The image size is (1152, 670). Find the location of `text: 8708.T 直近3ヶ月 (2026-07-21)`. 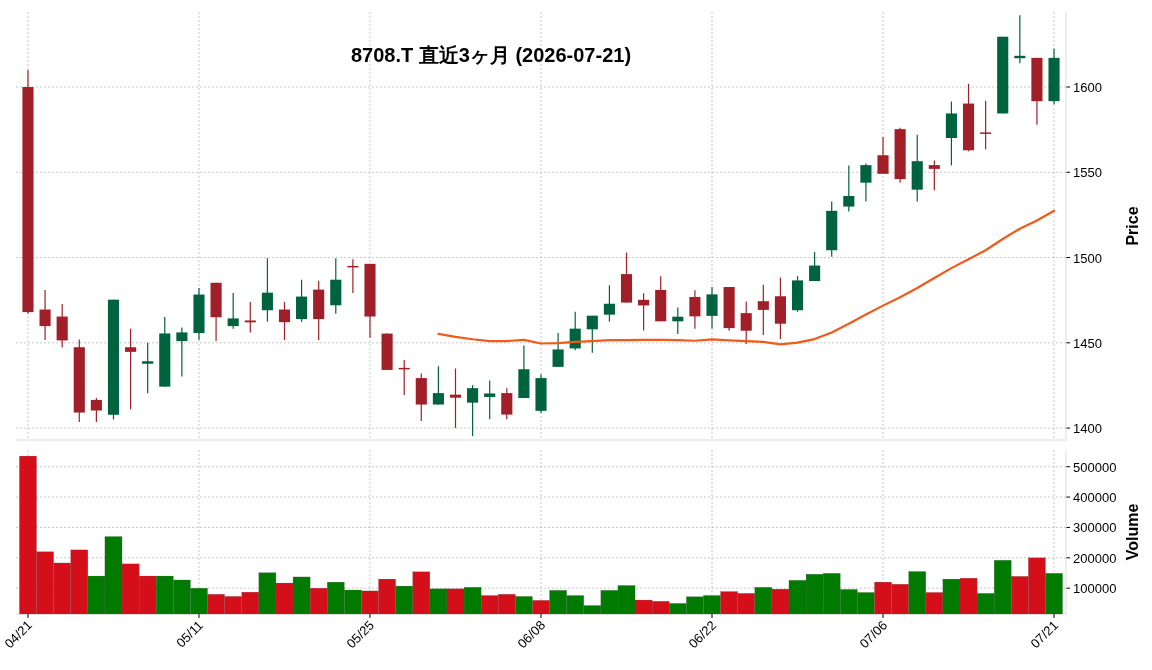

text: 8708.T 直近3ヶ月 (2026-07-21) is located at coordinates (491, 55).